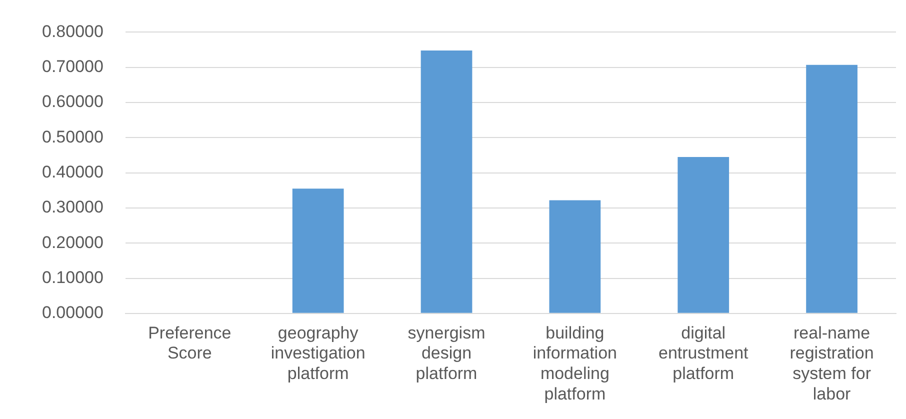 The width and height of the screenshot is (906, 419). What do you see at coordinates (73, 31) in the screenshot?
I see `y-tick-label: 0.80000` at bounding box center [73, 31].